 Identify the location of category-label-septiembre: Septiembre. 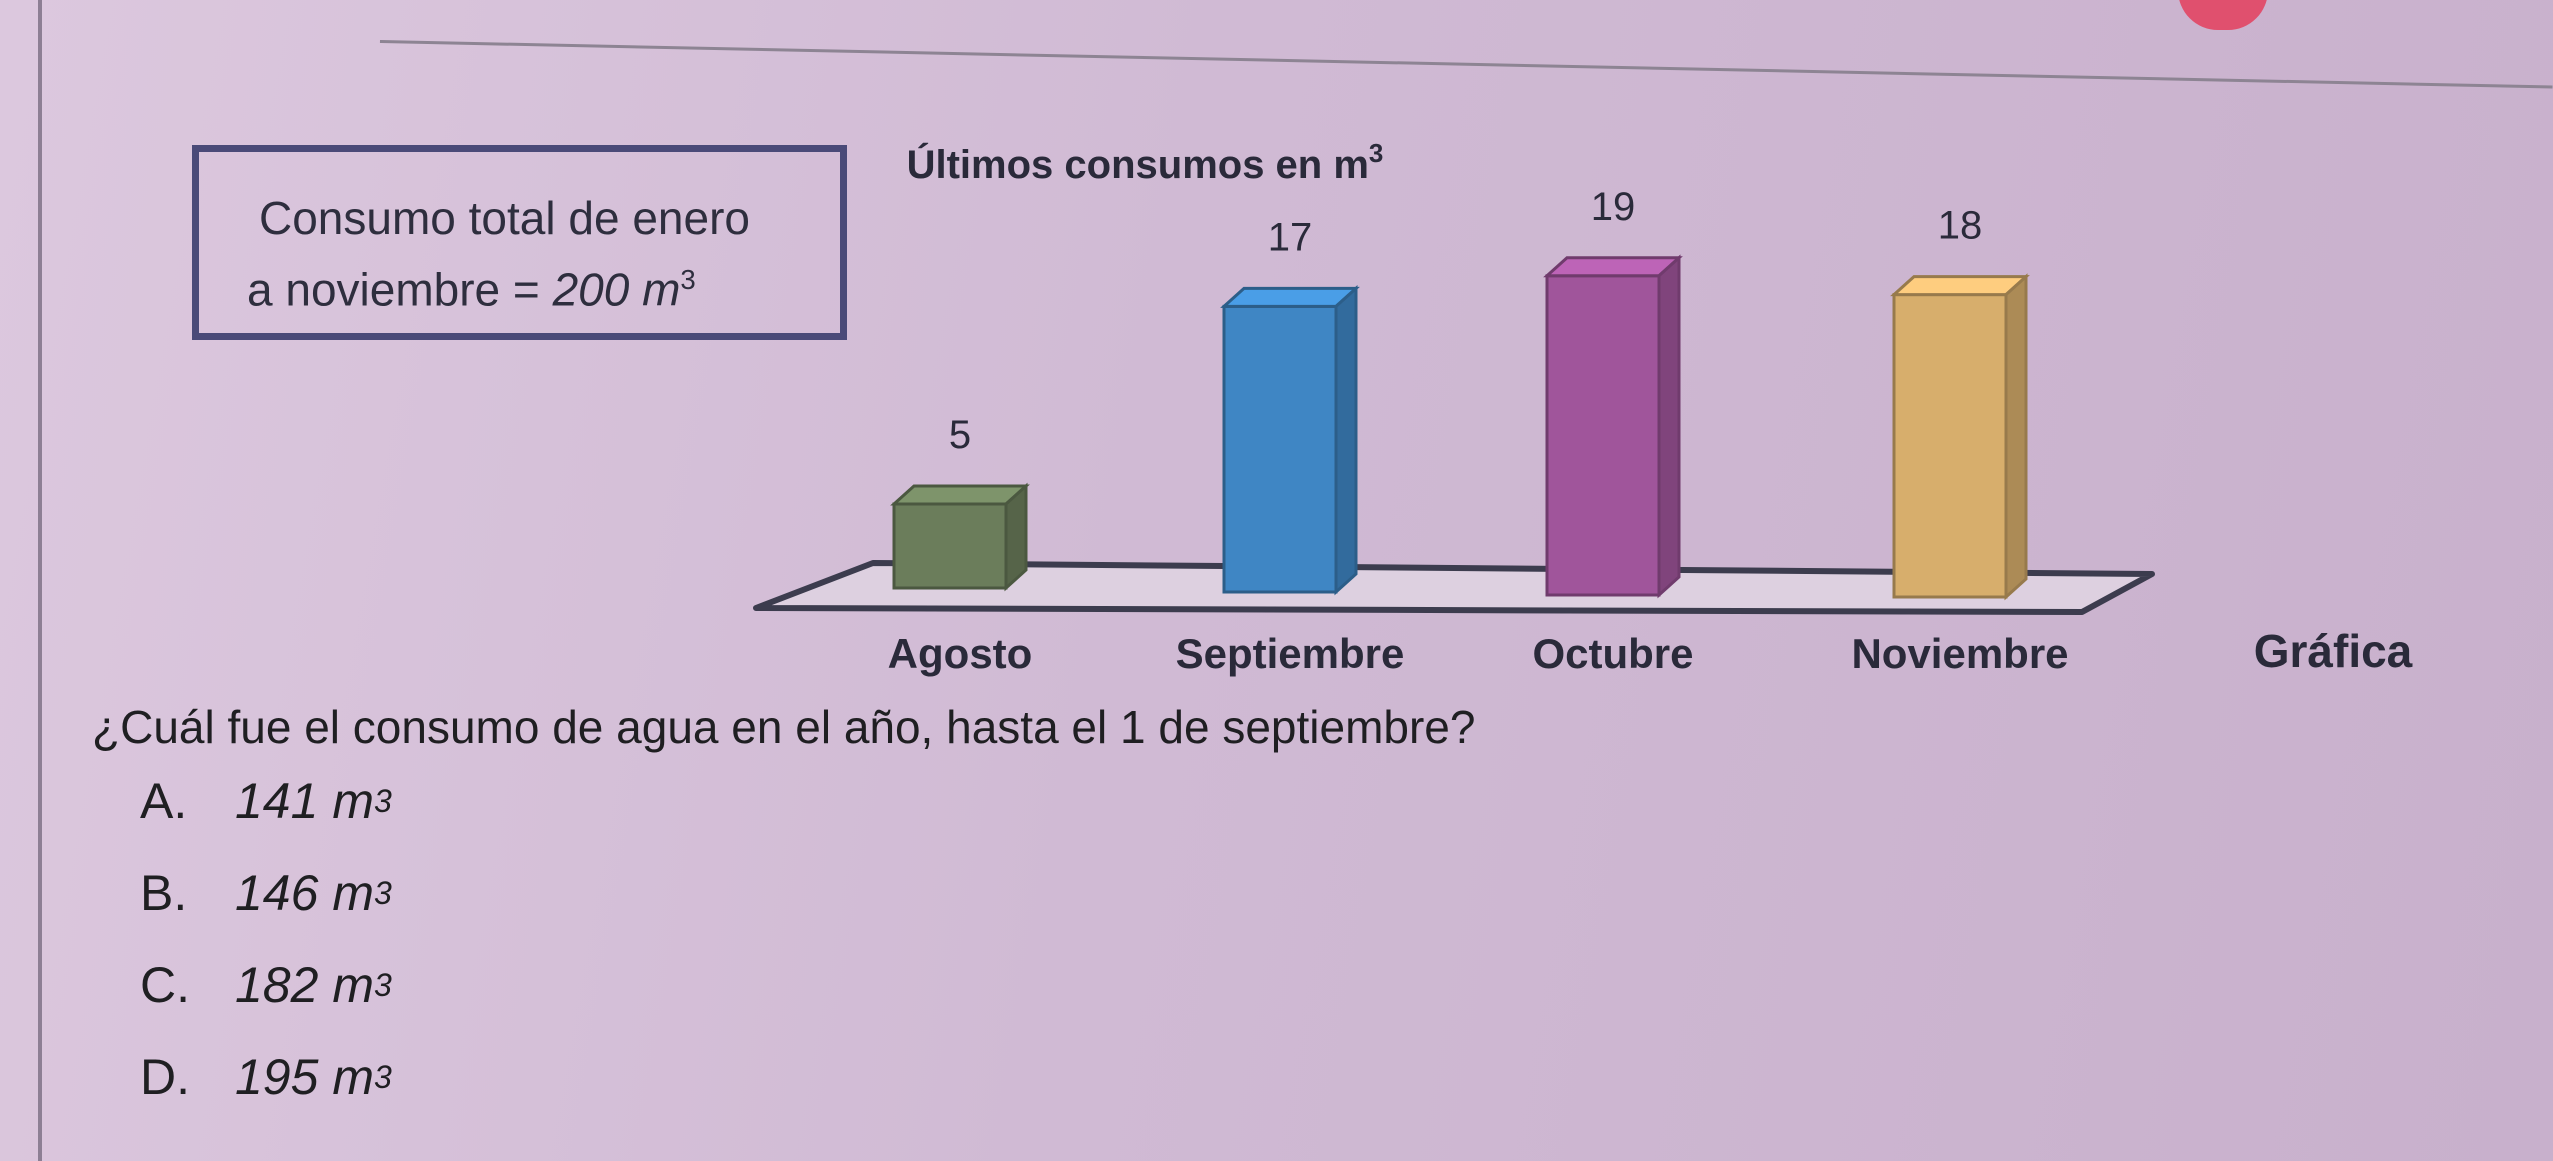
(1290, 653).